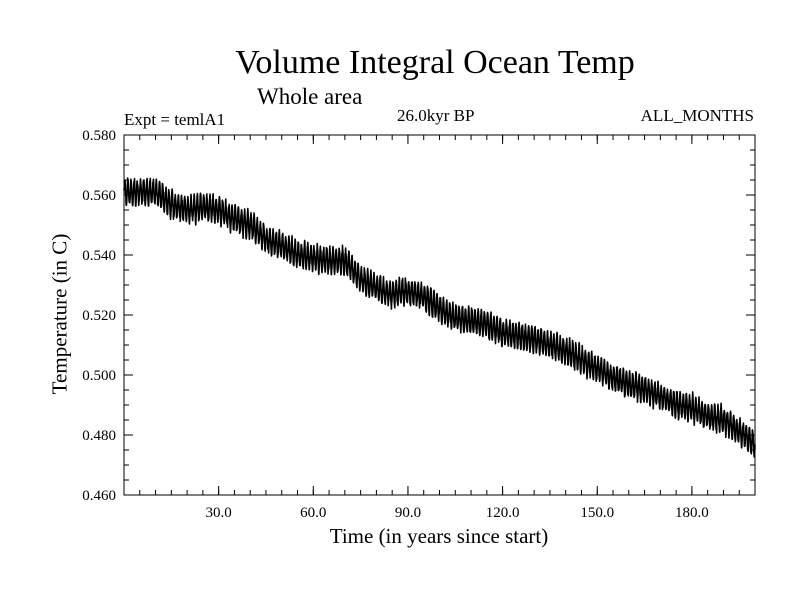  Describe the element at coordinates (503, 513) in the screenshot. I see `x-tick-label: 120.0` at that location.